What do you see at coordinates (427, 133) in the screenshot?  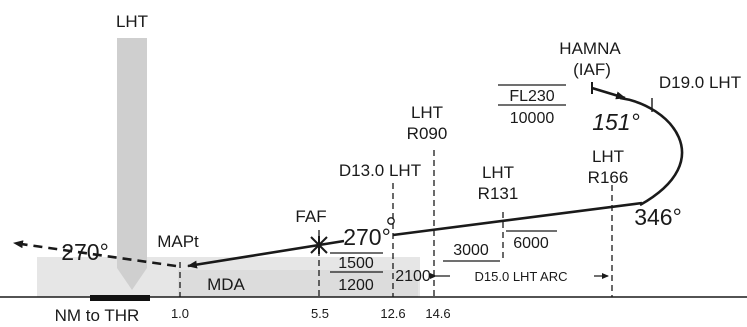 I see `r090-radial: R090` at bounding box center [427, 133].